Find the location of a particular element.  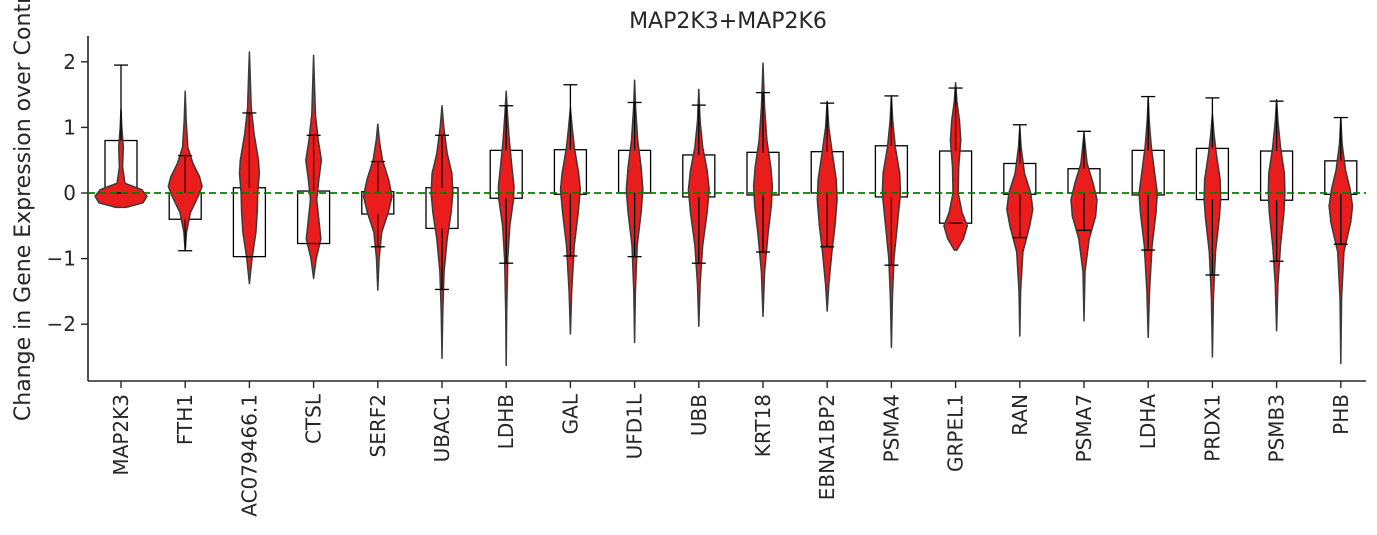

x-tick-label: UFD1L is located at coordinates (635, 426).